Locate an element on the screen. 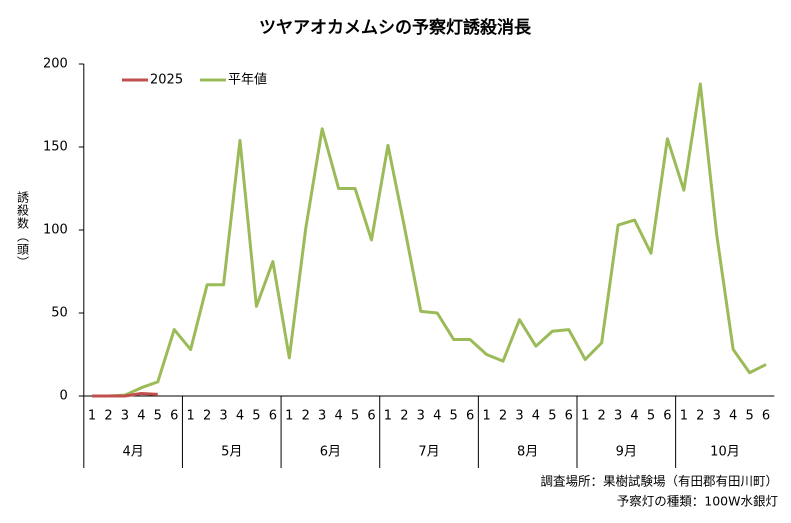 Image resolution: width=791 pixels, height=523 pixels. note: 予察灯の種類：100W水銀灯 is located at coordinates (697, 501).